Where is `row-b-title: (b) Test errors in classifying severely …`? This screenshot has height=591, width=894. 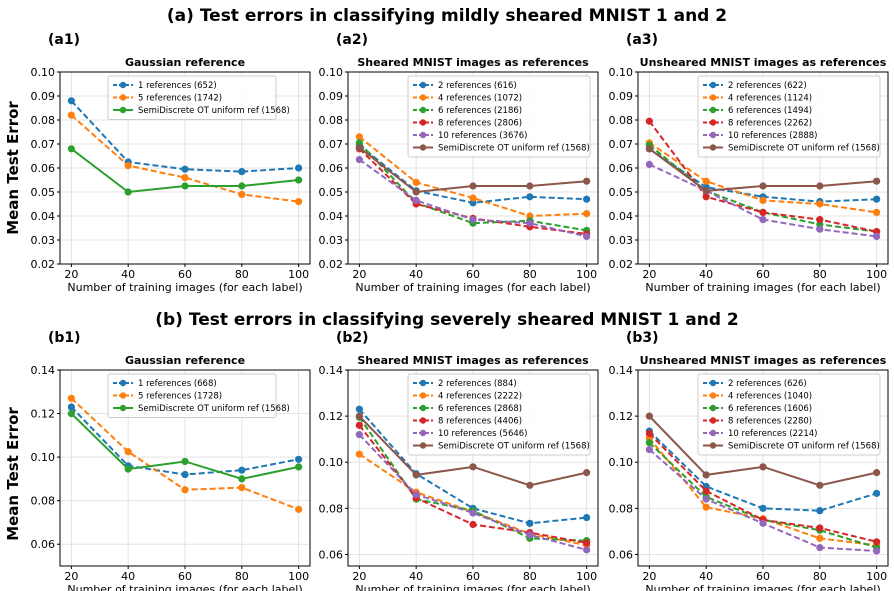 row-b-title: (b) Test errors in classifying severely … is located at coordinates (447, 320).